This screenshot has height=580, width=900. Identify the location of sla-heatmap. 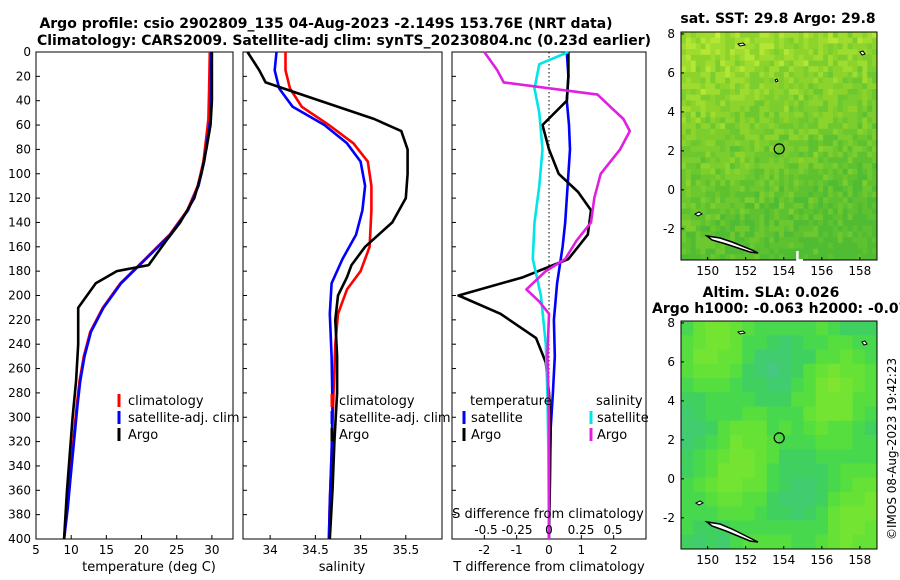
(779, 435).